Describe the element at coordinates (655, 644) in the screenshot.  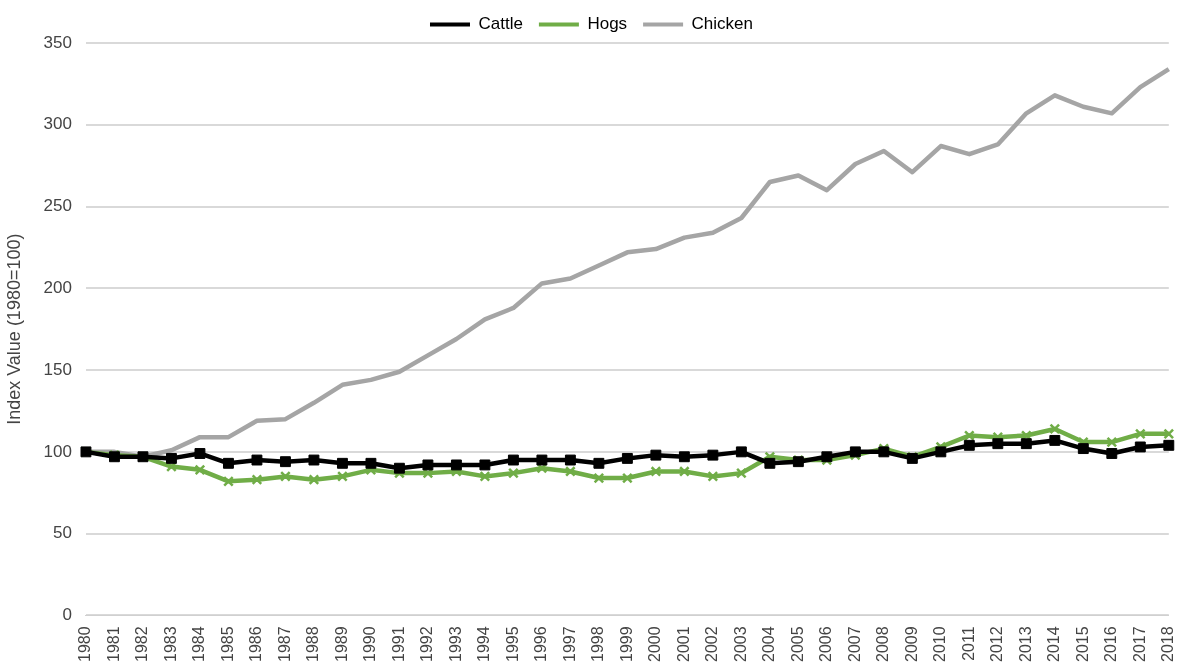
I see `x-tick-label: 2000` at that location.